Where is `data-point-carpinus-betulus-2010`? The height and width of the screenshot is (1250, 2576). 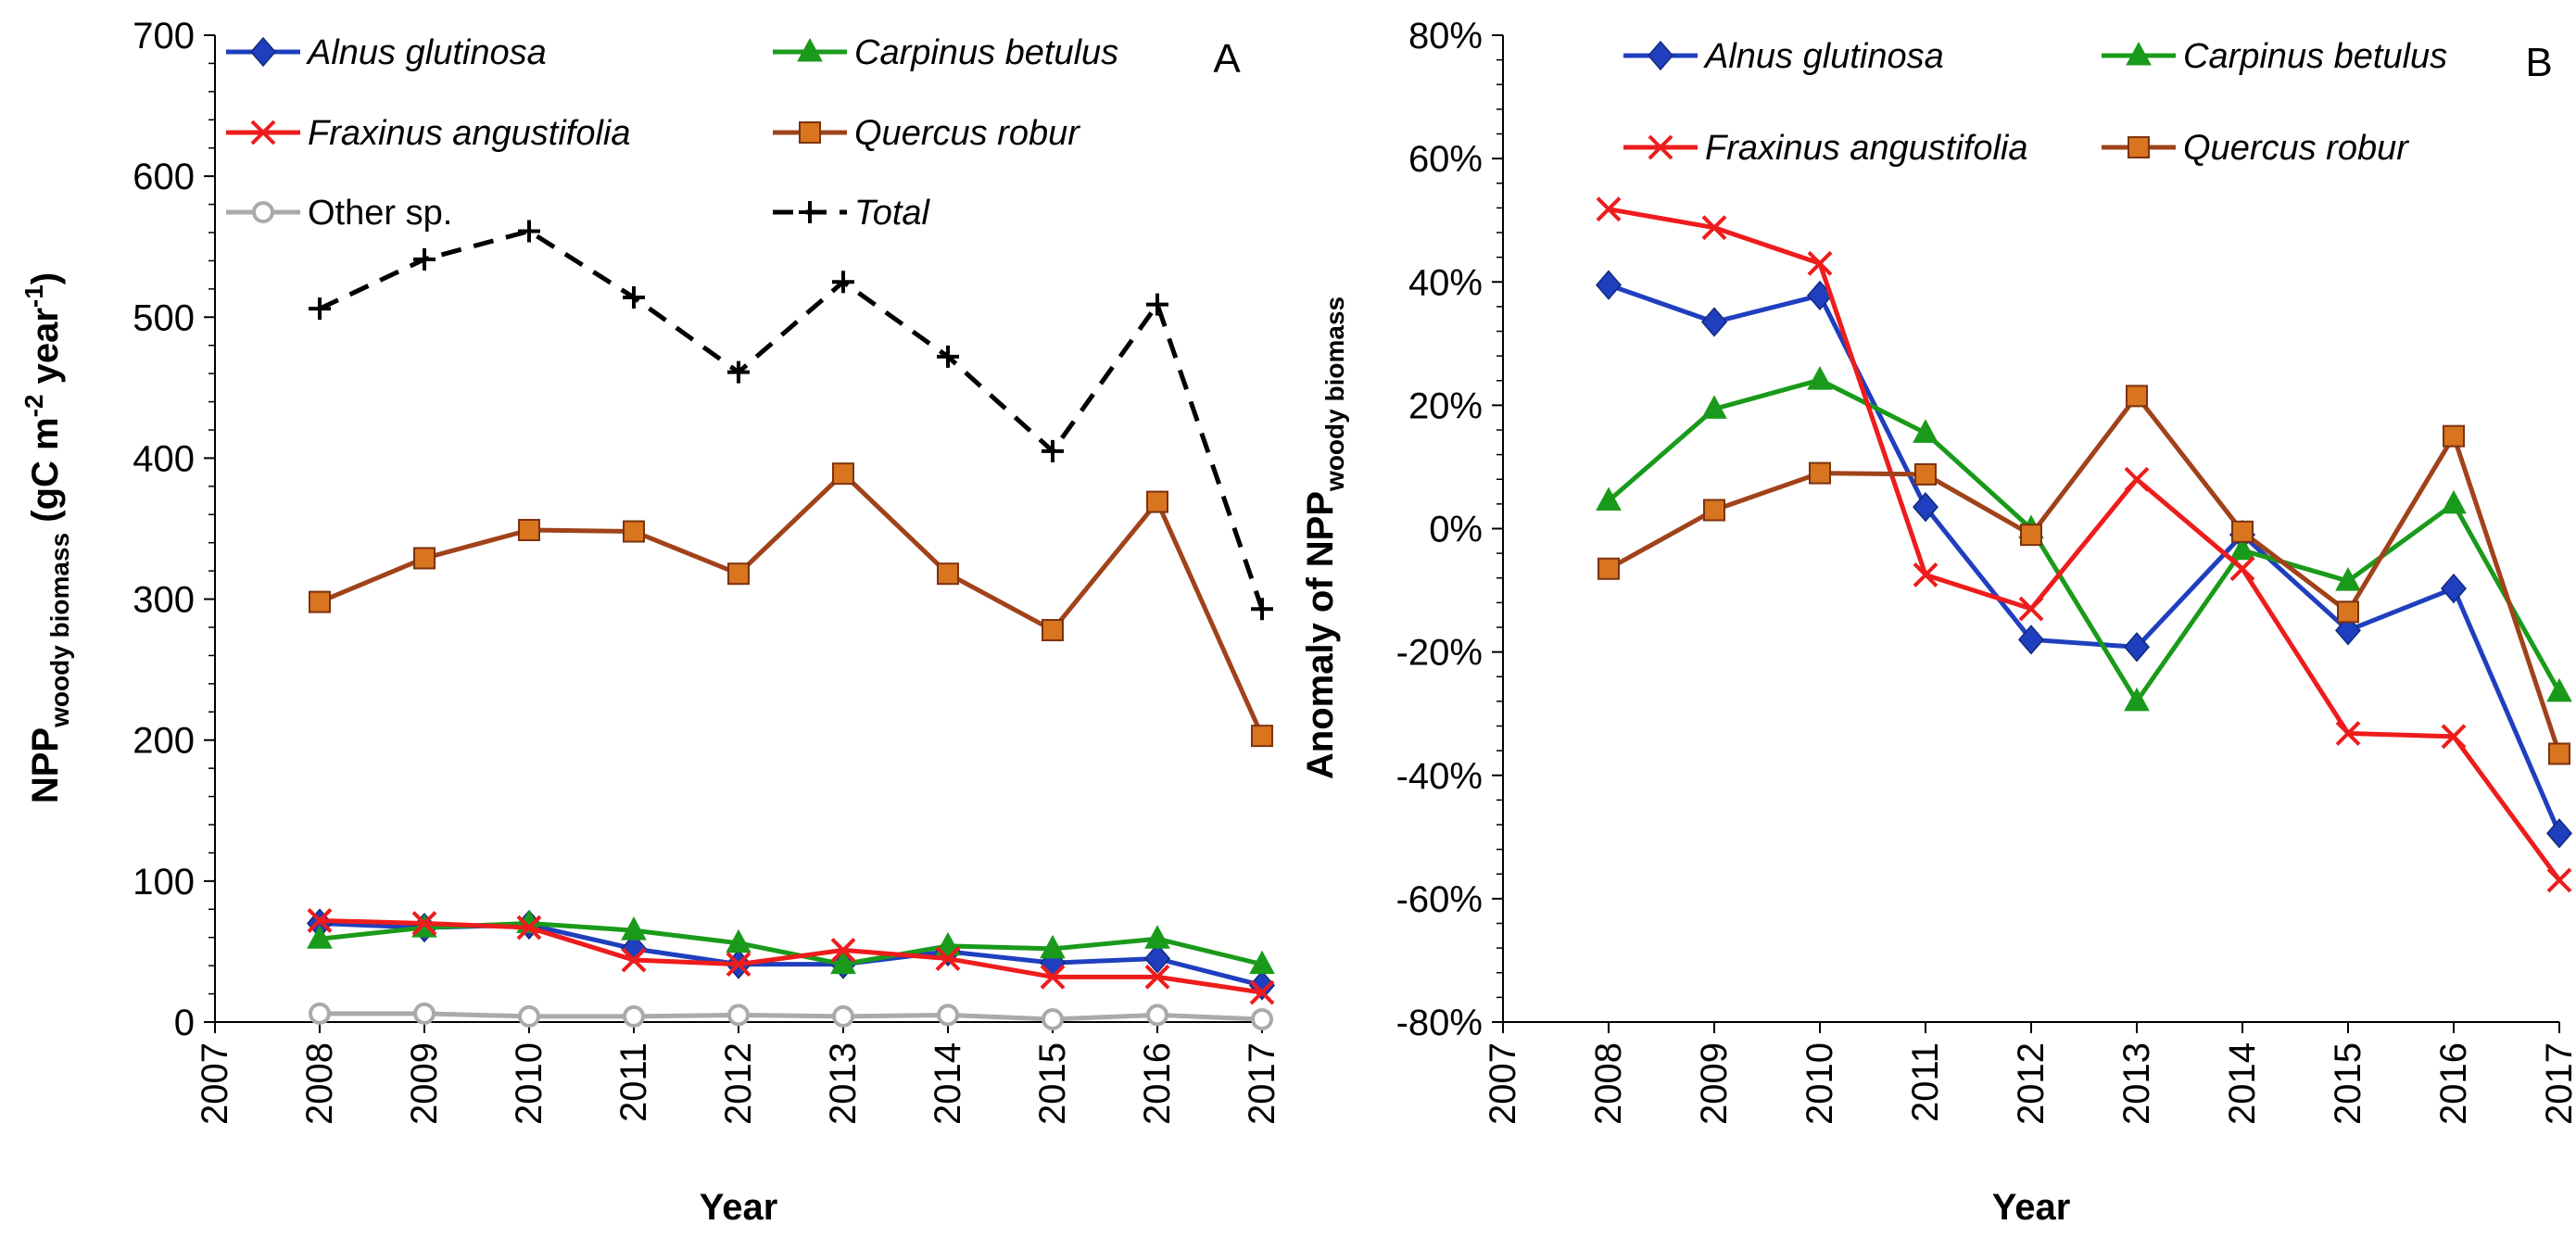
data-point-carpinus-betulus-2010 is located at coordinates (1820, 378).